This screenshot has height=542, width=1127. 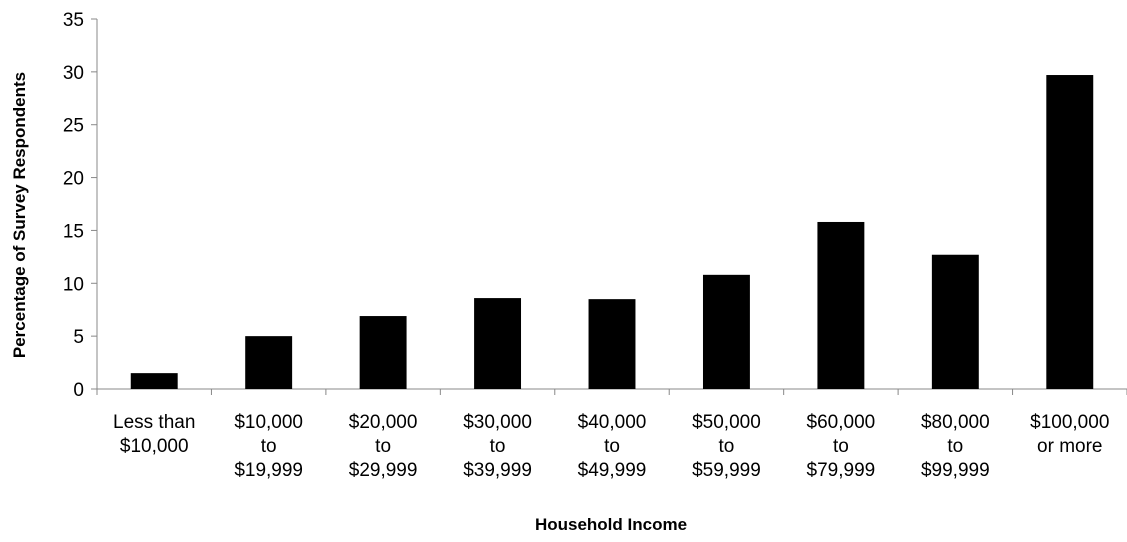 I want to click on x-tick-label-line: $19,999, so click(x=268, y=470).